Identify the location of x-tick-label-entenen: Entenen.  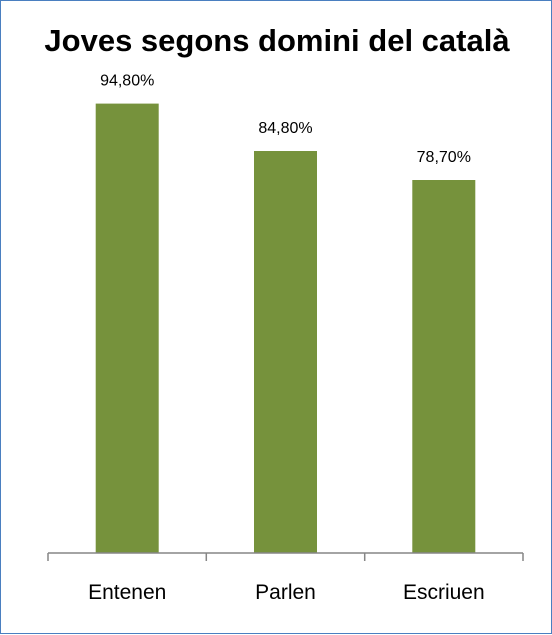
(127, 592).